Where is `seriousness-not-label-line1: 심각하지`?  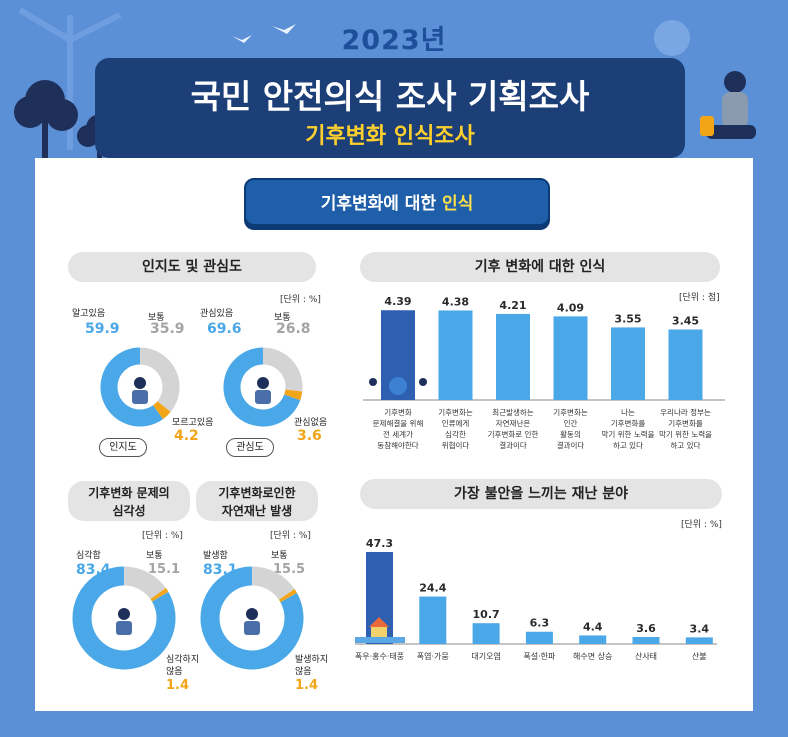
seriousness-not-label-line1: 심각하지 is located at coordinates (183, 660).